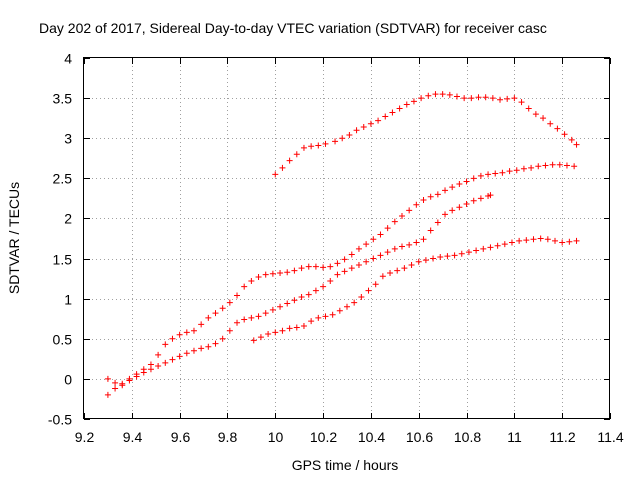 The width and height of the screenshot is (640, 480). Describe the element at coordinates (610, 437) in the screenshot. I see `x-tick-label: 11.4` at that location.